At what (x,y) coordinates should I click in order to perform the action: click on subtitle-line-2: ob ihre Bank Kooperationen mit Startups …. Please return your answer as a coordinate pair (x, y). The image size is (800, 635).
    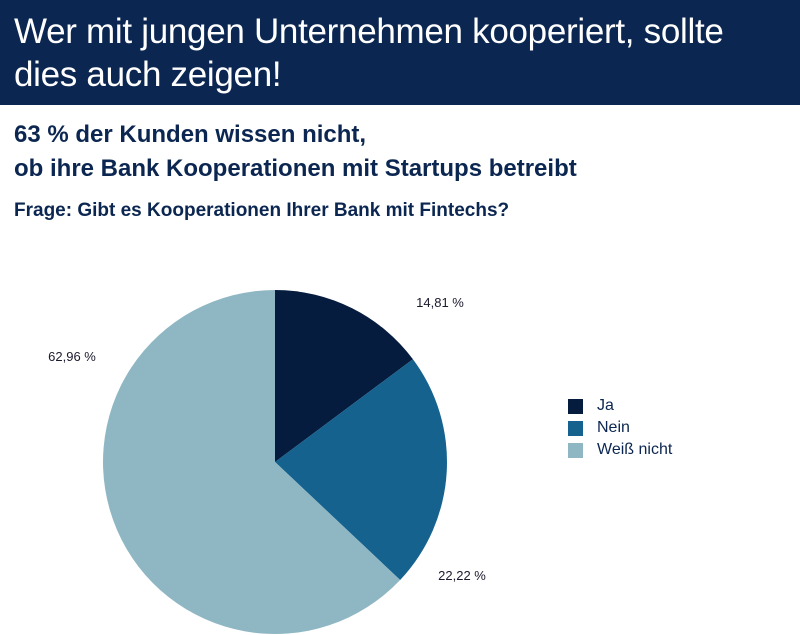
    Looking at the image, I should click on (295, 168).